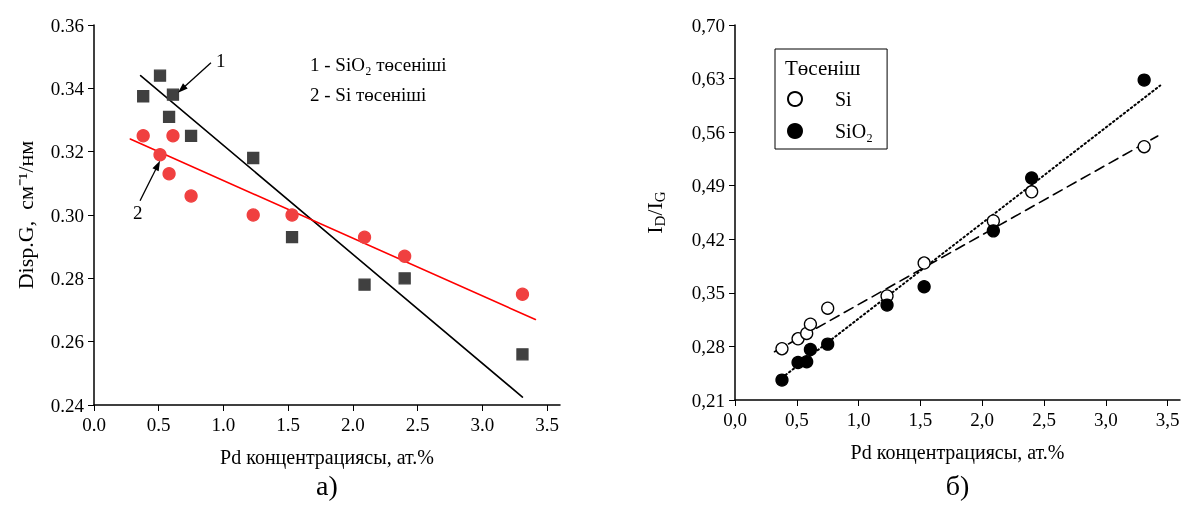  I want to click on x-tick-label: 3.0, so click(482, 424).